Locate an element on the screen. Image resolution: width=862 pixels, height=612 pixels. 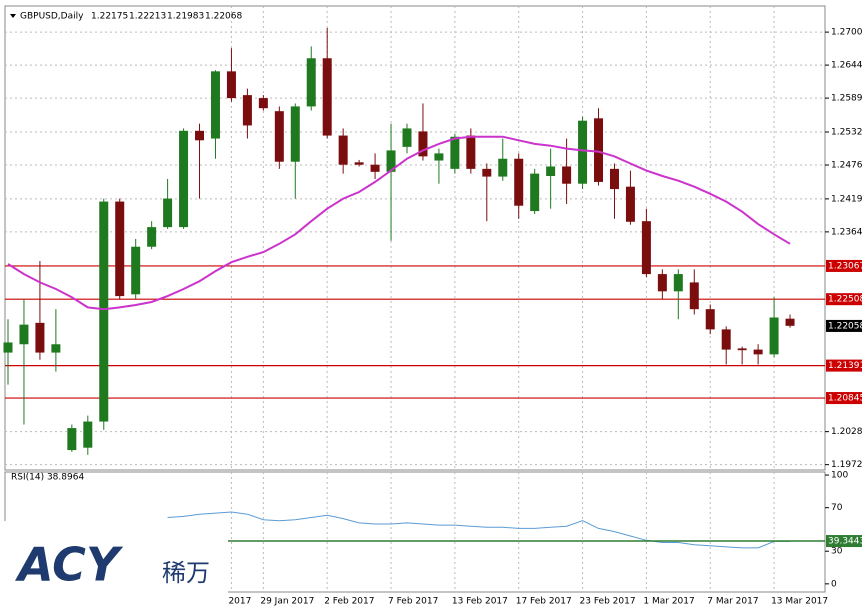
x-tick-label: 2 Feb 2017 is located at coordinates (349, 602).